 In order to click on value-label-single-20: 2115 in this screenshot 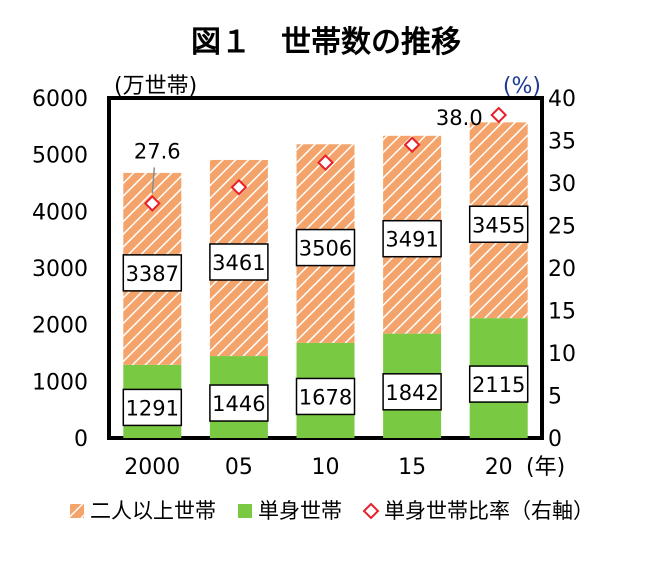, I will do `click(498, 385)`.